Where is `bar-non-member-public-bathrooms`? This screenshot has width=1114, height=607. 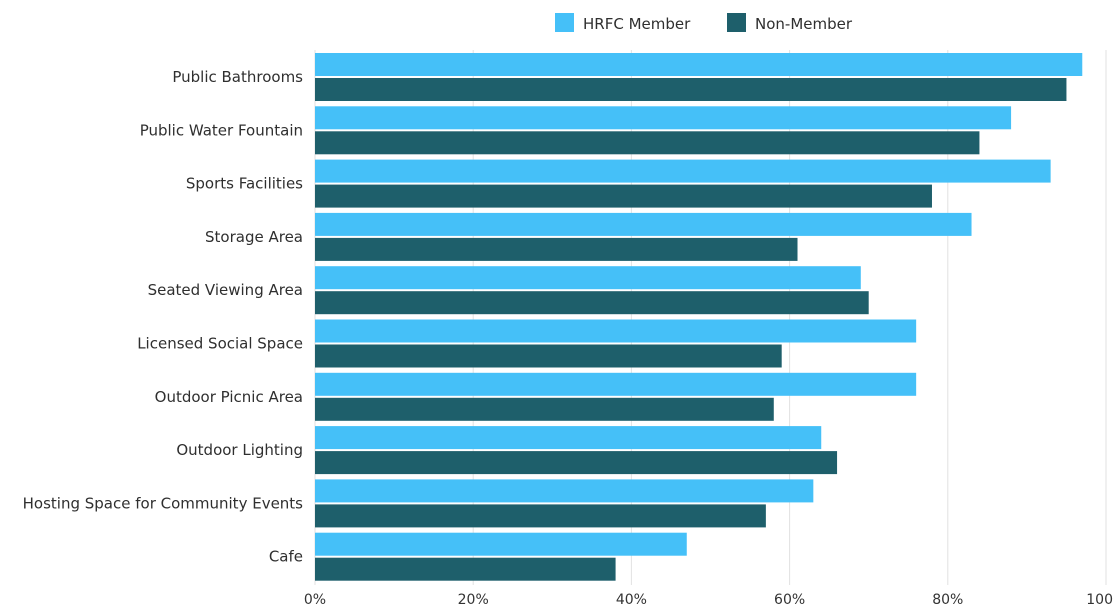 bar-non-member-public-bathrooms is located at coordinates (691, 89).